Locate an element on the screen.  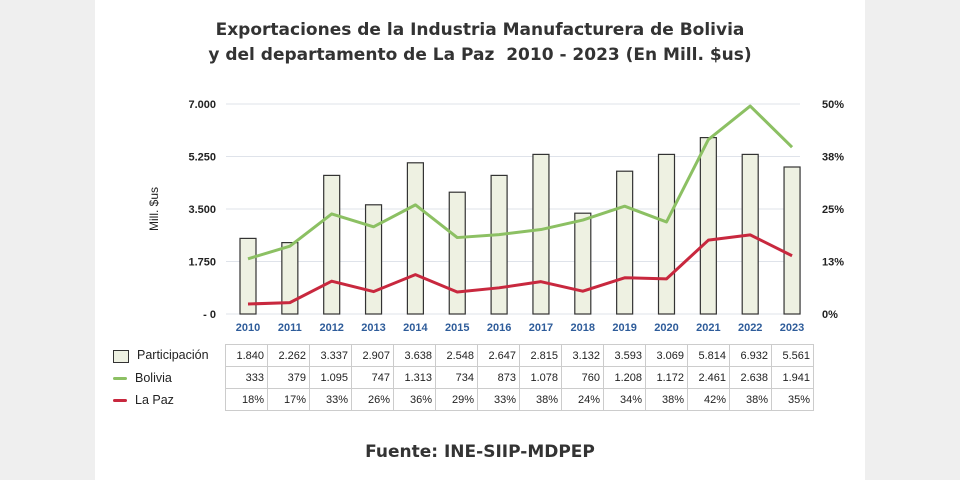
table-cell: 3.069 is located at coordinates (666, 355).